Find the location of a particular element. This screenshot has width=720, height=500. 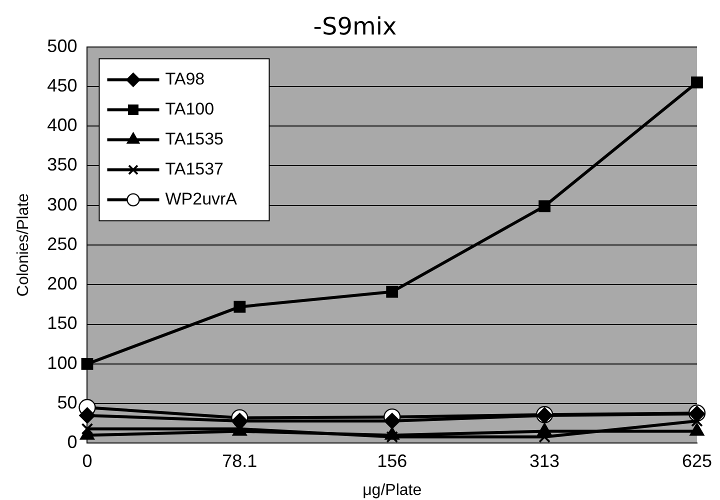

x-tick-label: 313 is located at coordinates (545, 460).